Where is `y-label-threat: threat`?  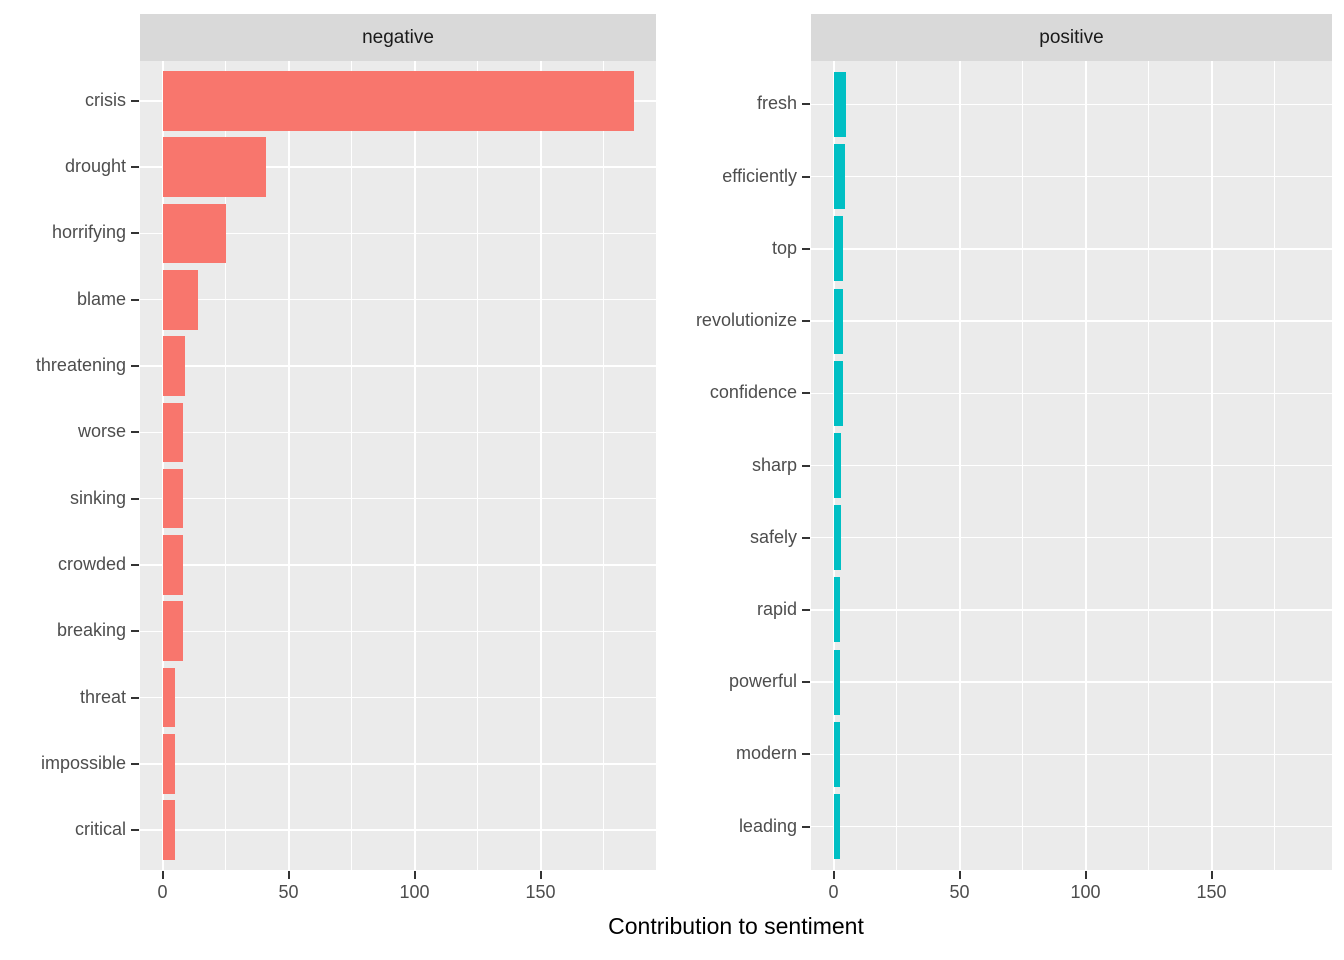
y-label-threat: threat is located at coordinates (102, 696).